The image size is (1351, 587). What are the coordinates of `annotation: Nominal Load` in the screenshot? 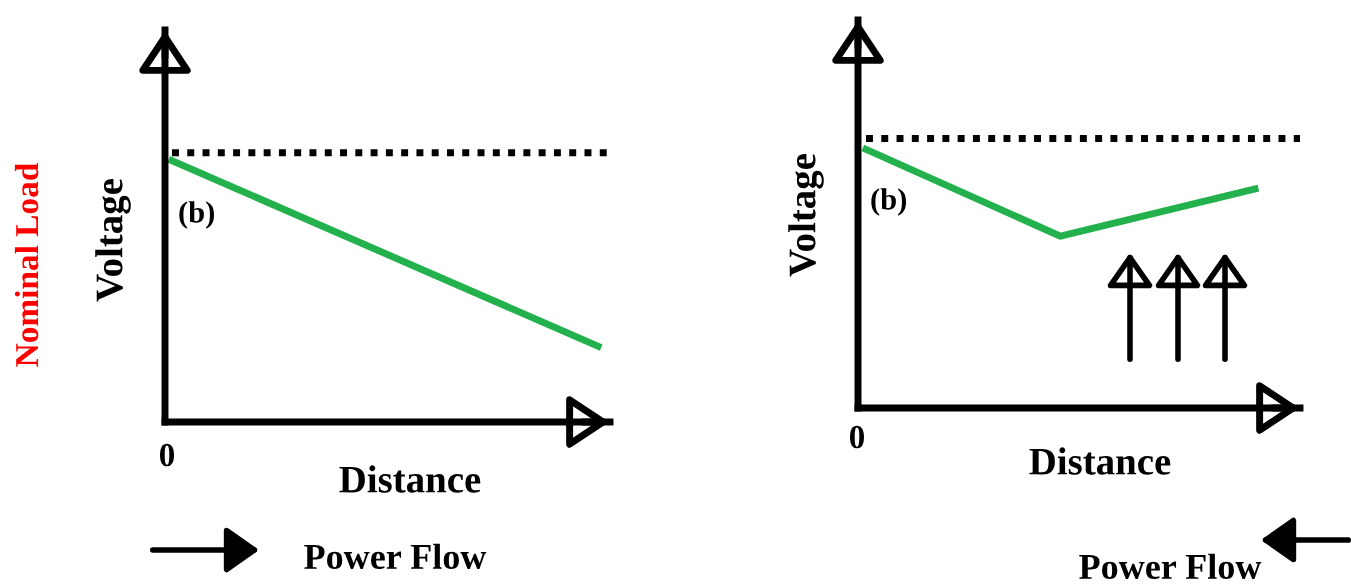 It's located at (26, 265).